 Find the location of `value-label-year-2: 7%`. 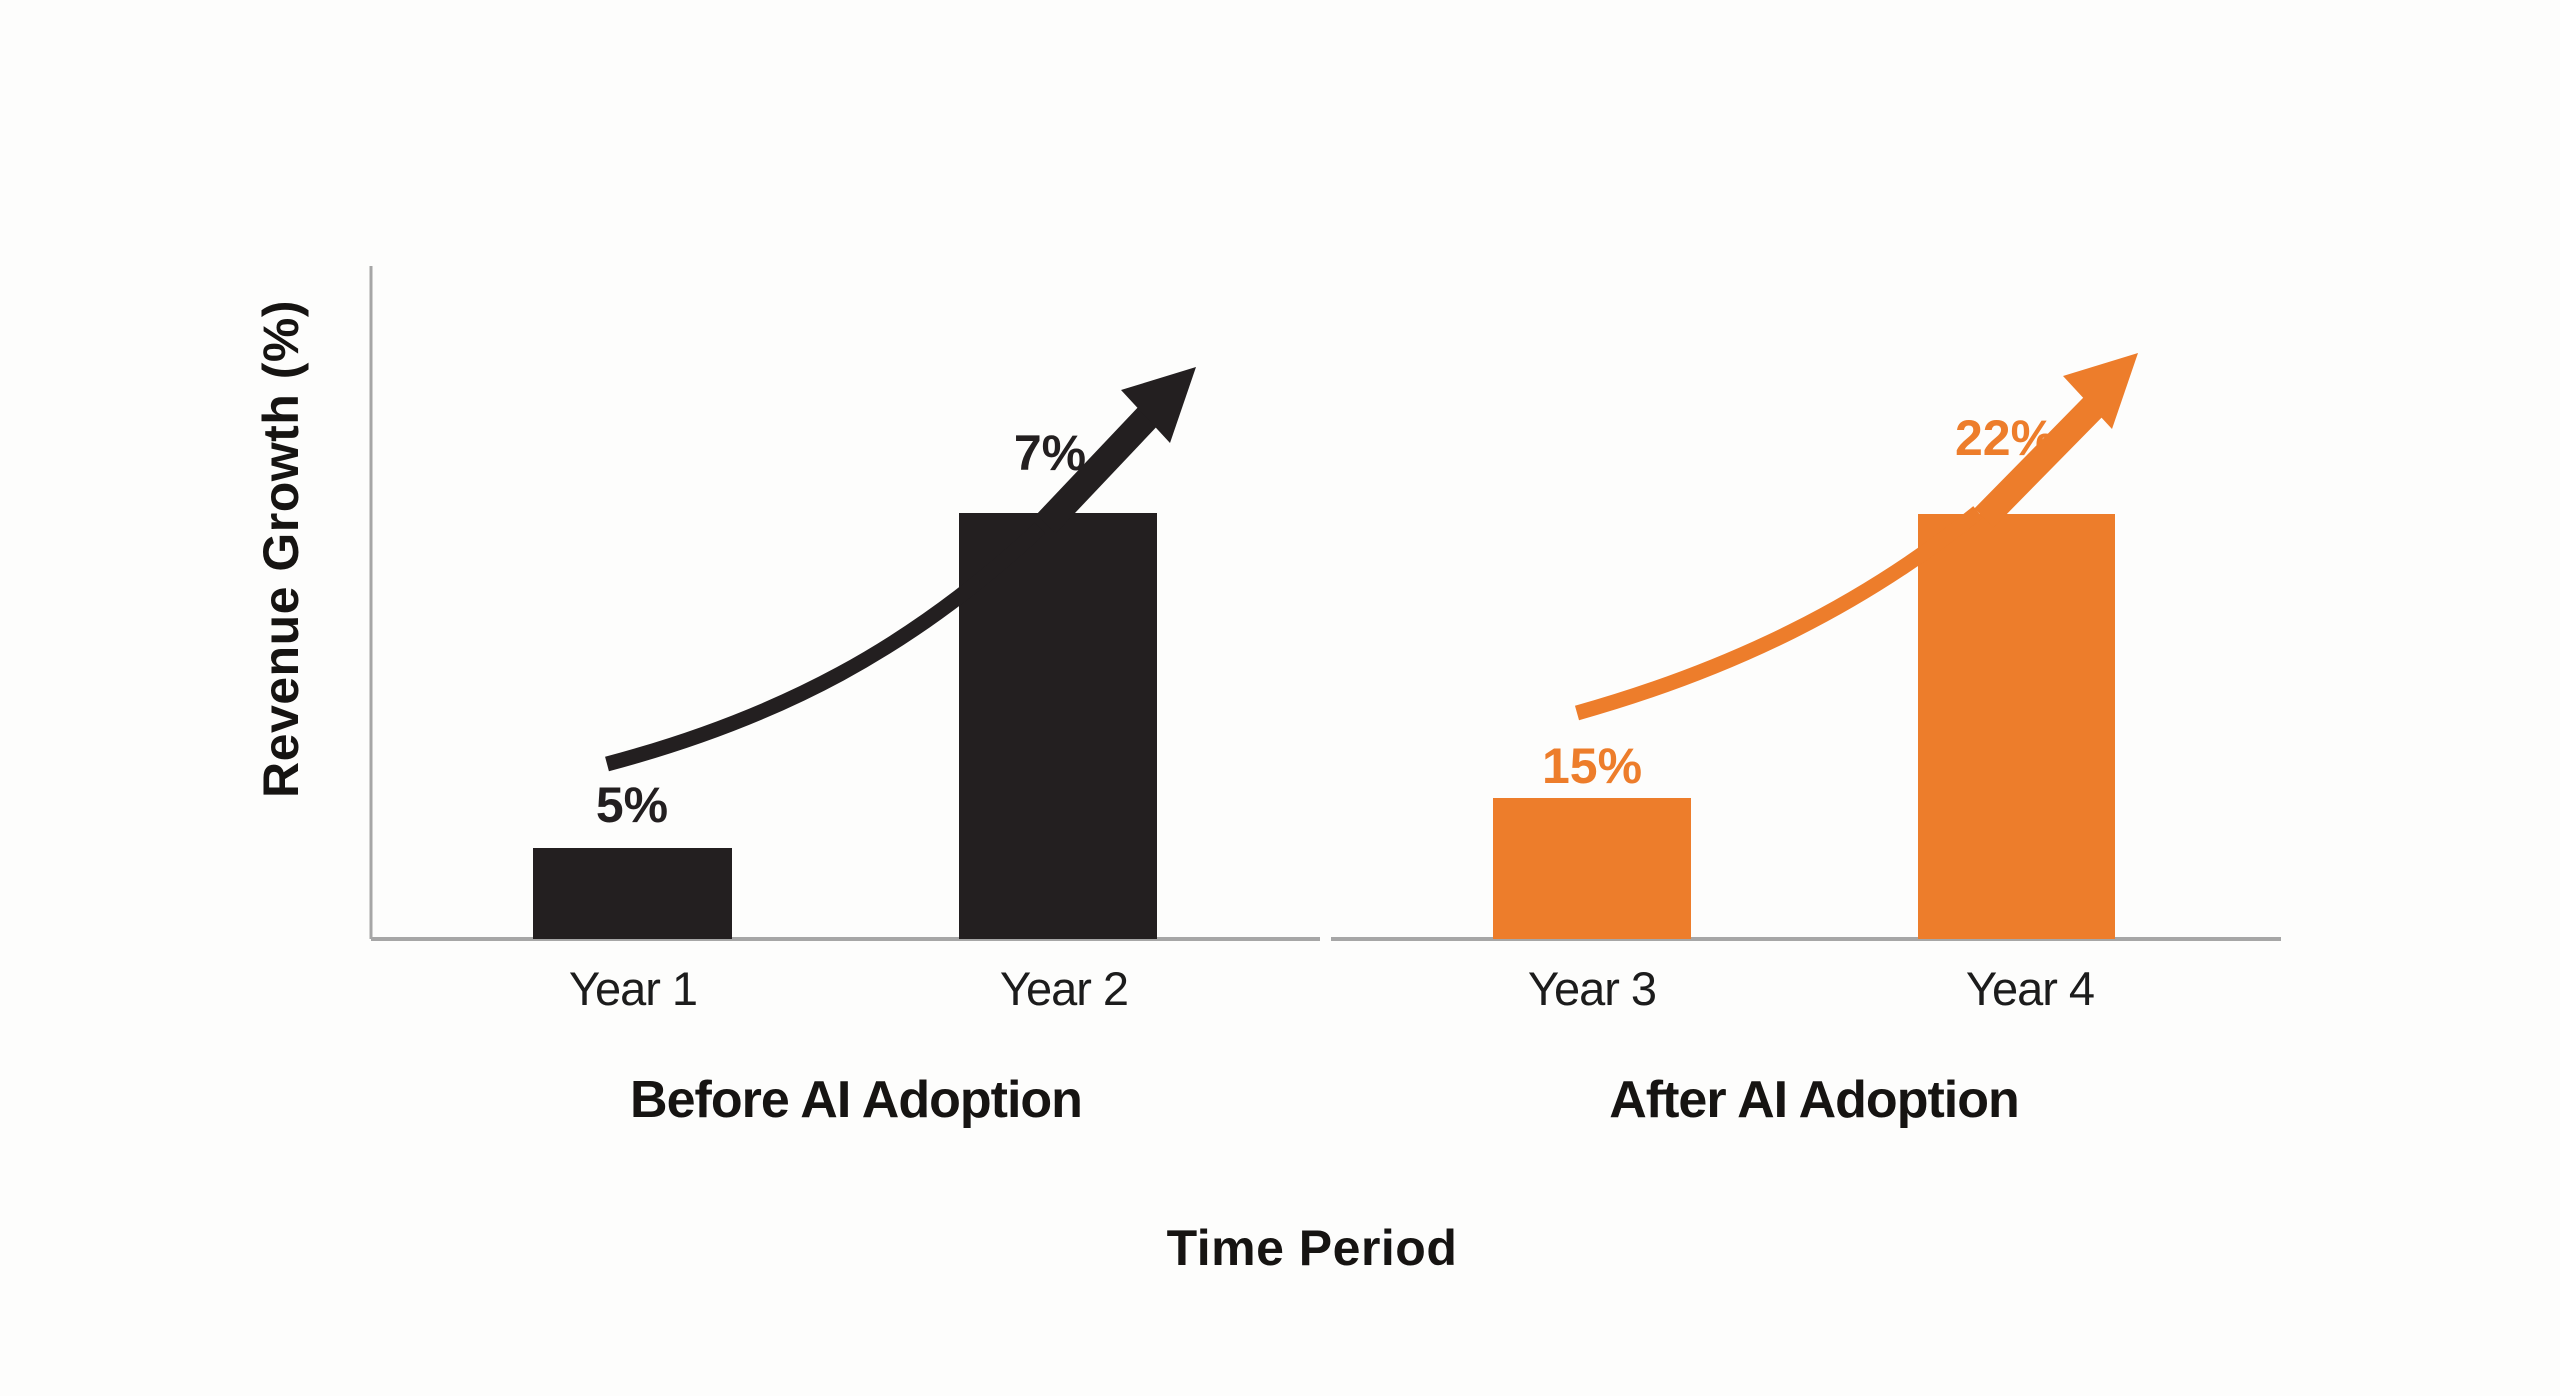

value-label-year-2: 7% is located at coordinates (1050, 453).